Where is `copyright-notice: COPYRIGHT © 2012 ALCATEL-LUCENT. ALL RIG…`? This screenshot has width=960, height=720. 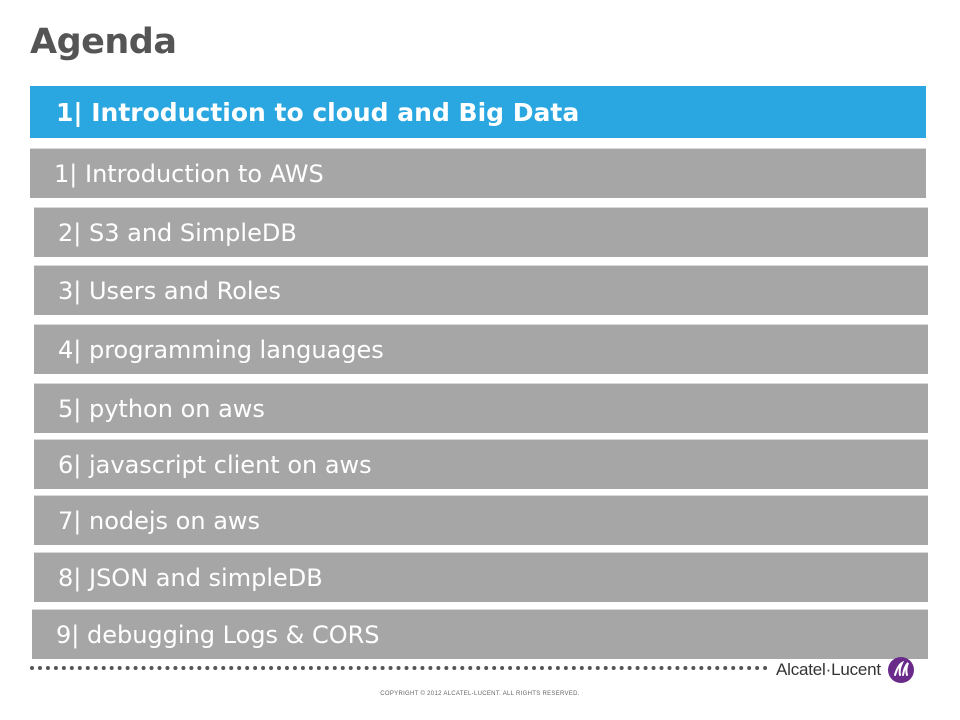
copyright-notice: COPYRIGHT © 2012 ALCATEL-LUCENT. ALL RIG… is located at coordinates (480, 694).